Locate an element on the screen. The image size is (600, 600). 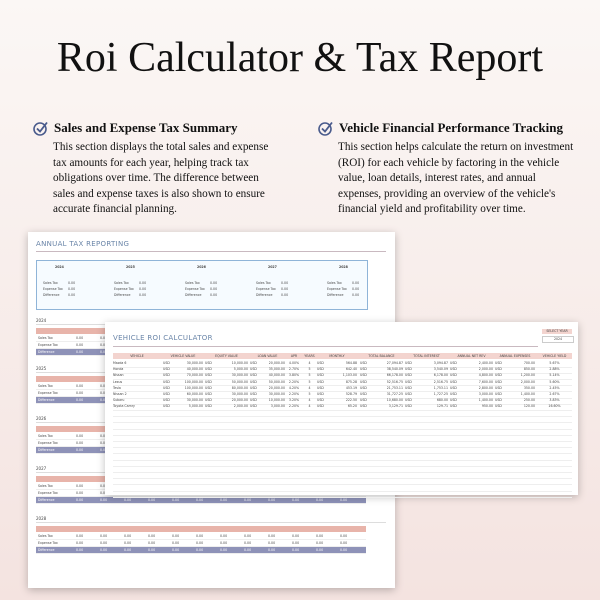
divider is located at coordinates (211, 251).